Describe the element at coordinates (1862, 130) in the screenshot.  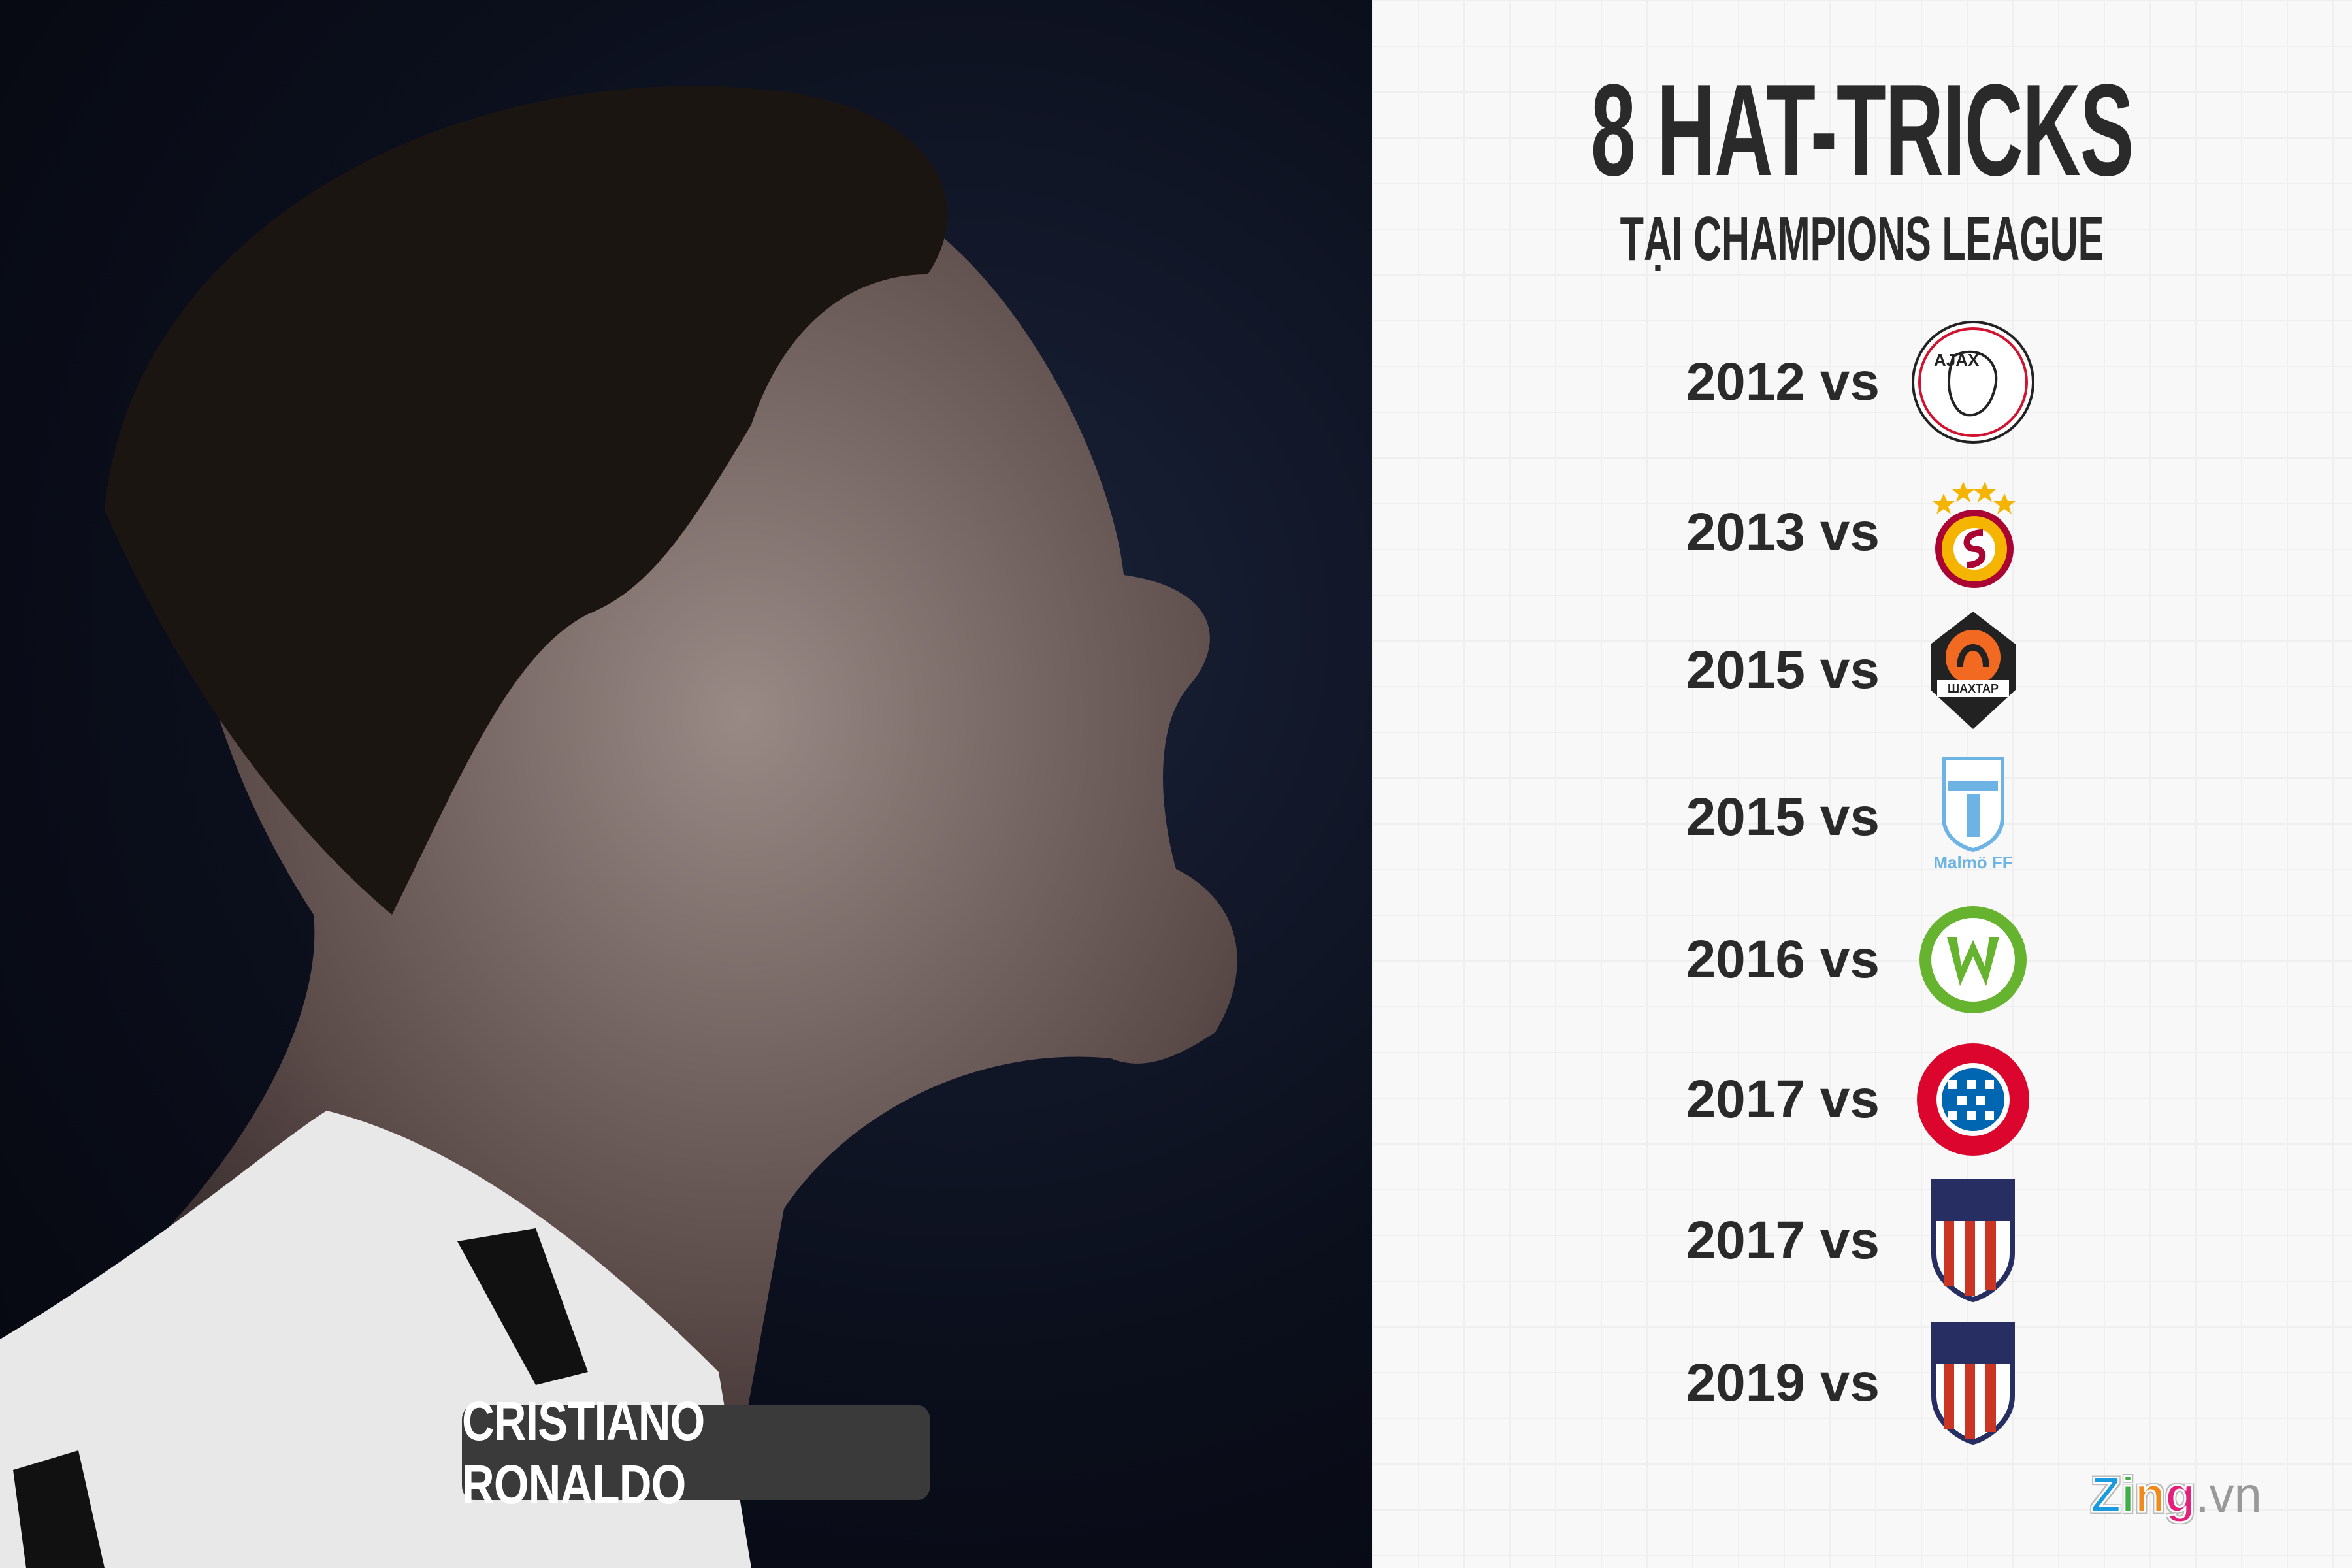
I see `page-title: 8 HAT-TRICKS` at that location.